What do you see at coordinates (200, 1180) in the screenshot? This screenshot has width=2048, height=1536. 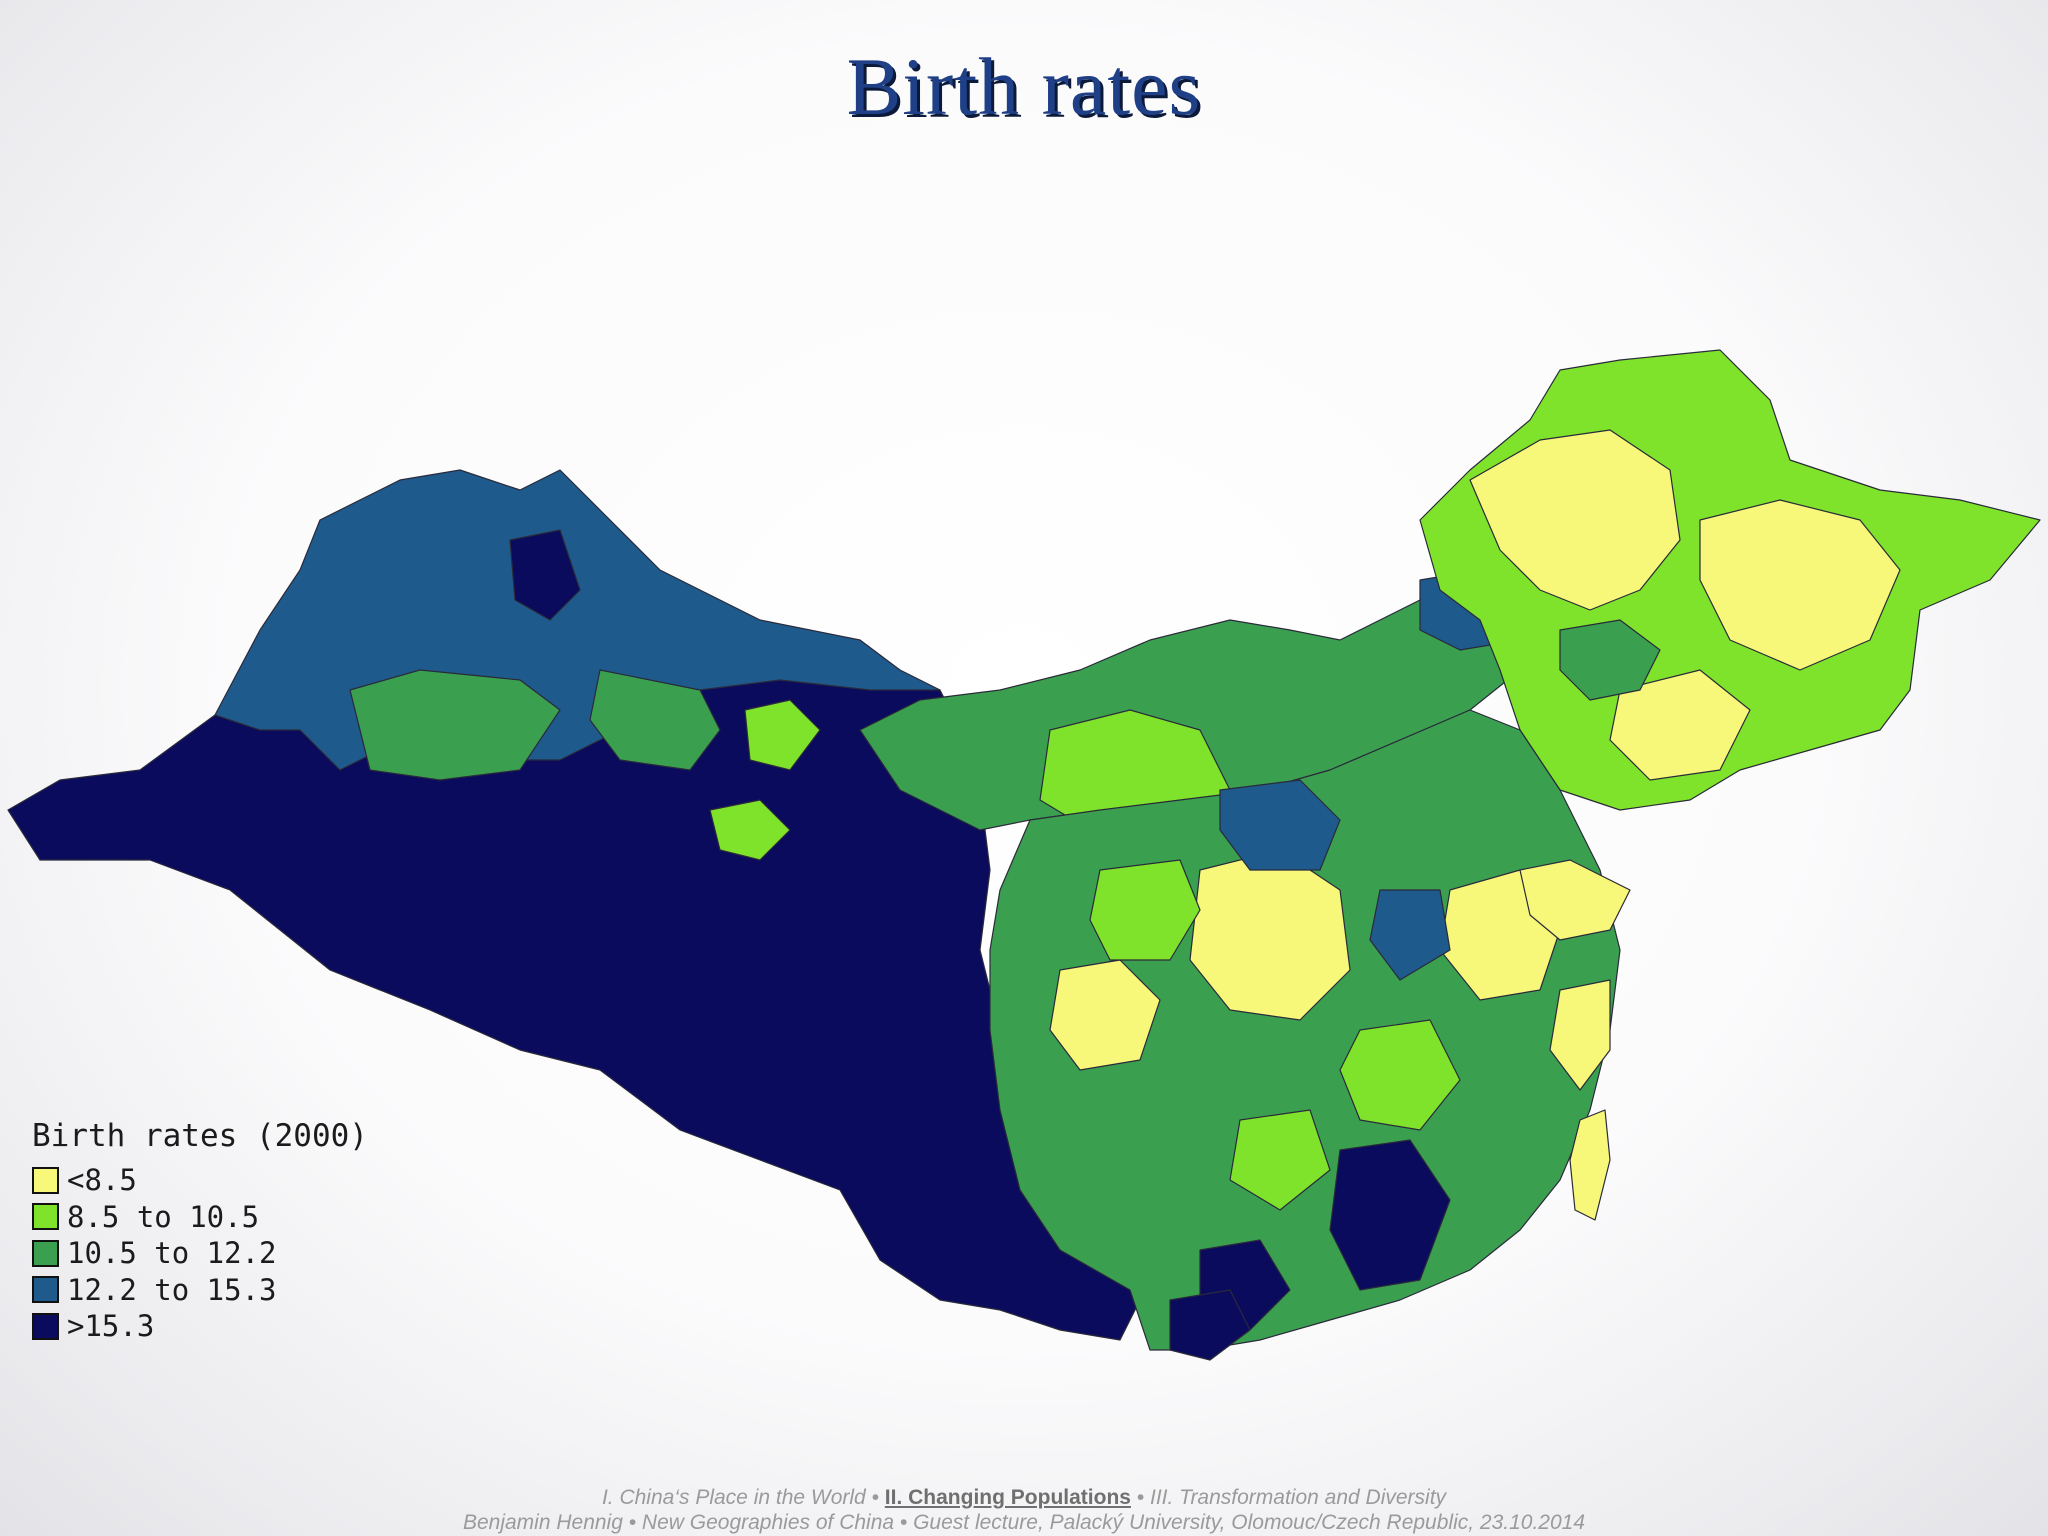 I see `legend-item: <8.5` at bounding box center [200, 1180].